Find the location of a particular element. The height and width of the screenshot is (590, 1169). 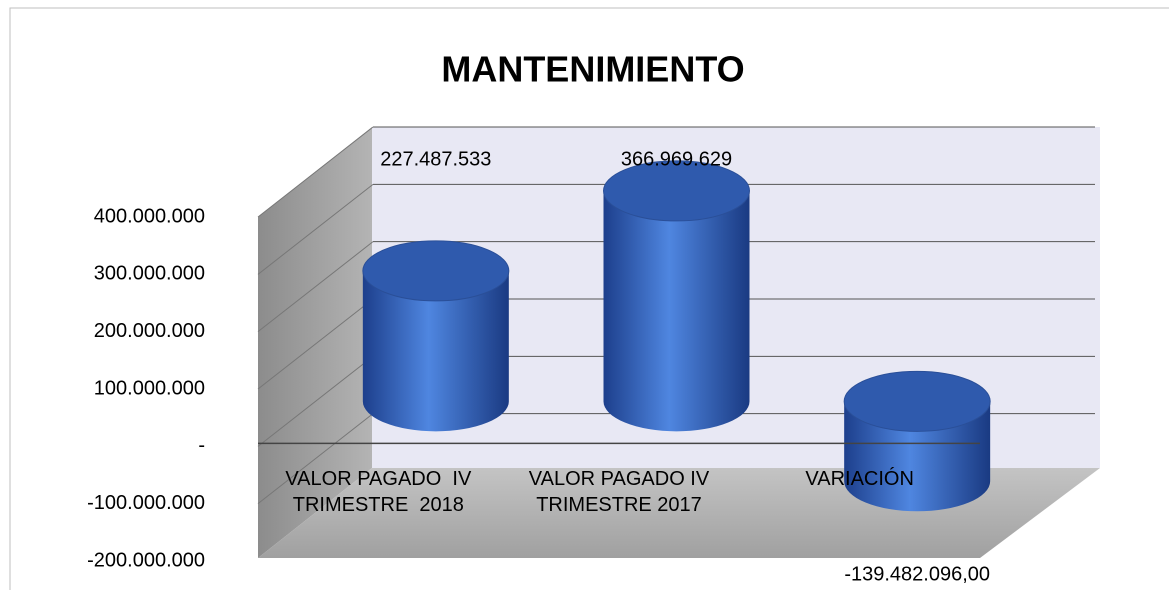

side-wall is located at coordinates (315, 342).